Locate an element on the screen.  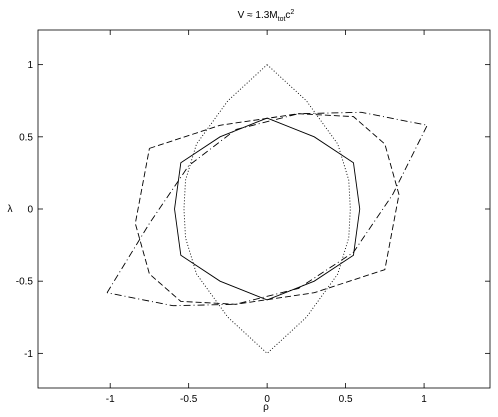
y-tick-label: 1 is located at coordinates (30, 65).